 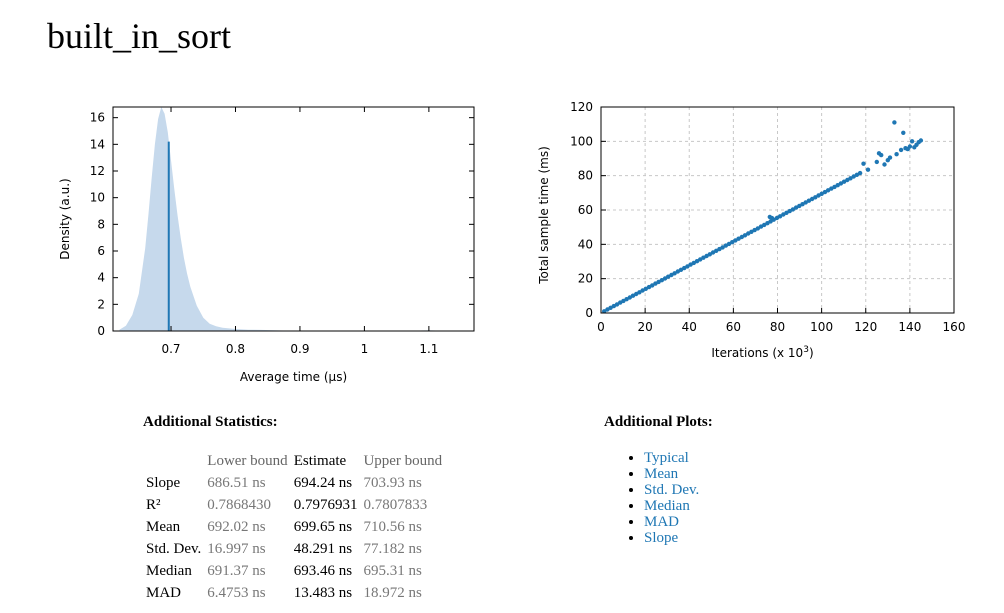 What do you see at coordinates (954, 327) in the screenshot?
I see `x-tick-label: 160` at bounding box center [954, 327].